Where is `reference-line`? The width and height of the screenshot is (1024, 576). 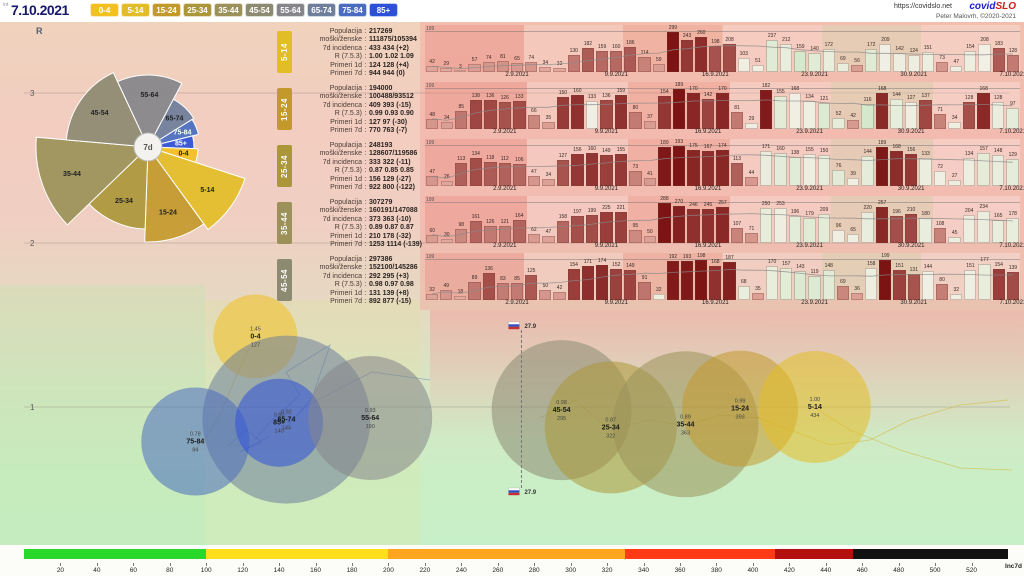
reference-line is located at coordinates (722, 202).